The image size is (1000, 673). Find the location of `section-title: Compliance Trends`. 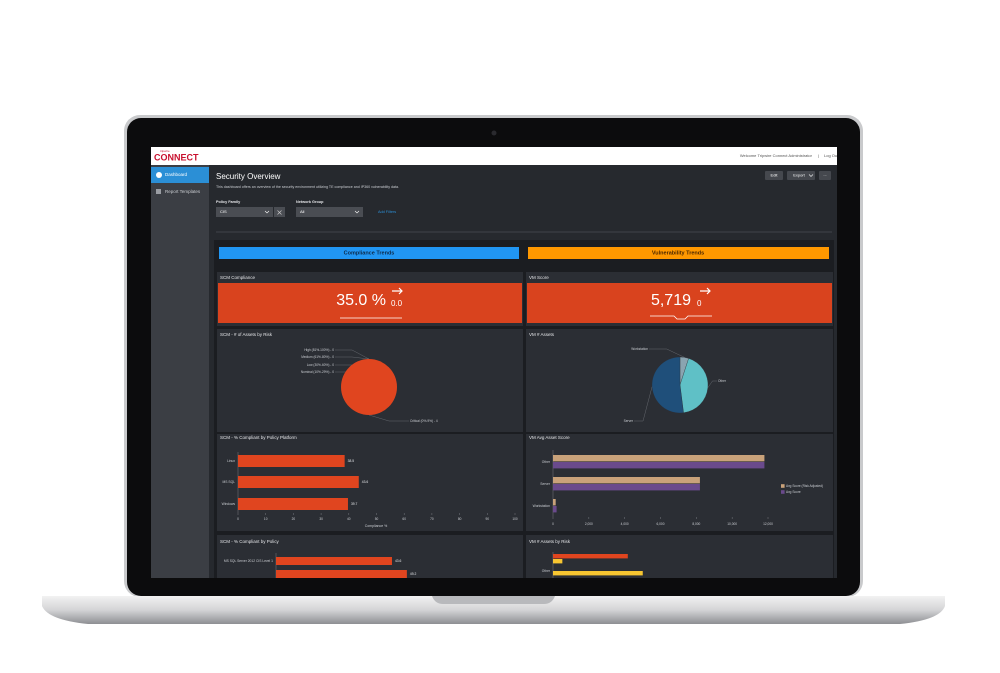

section-title: Compliance Trends is located at coordinates (369, 253).